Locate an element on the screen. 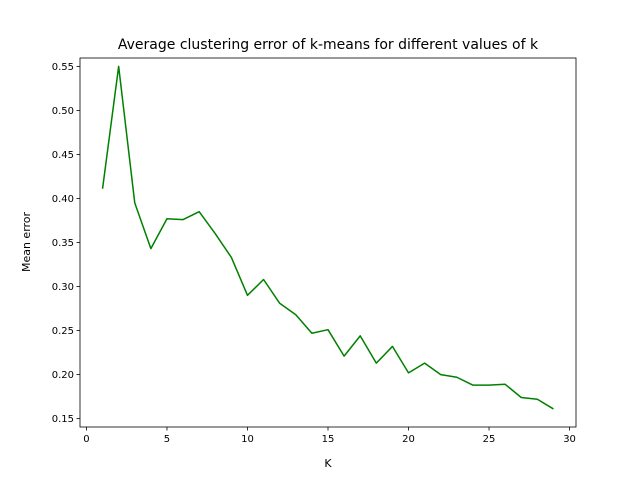 This screenshot has width=640, height=480. y-tick-label: 0.30 is located at coordinates (63, 287).